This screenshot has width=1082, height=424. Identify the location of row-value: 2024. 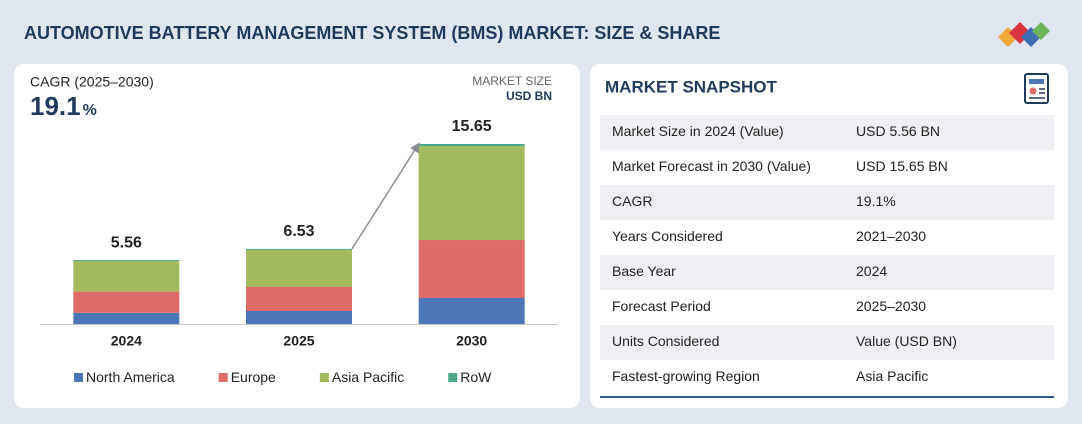
(871, 271).